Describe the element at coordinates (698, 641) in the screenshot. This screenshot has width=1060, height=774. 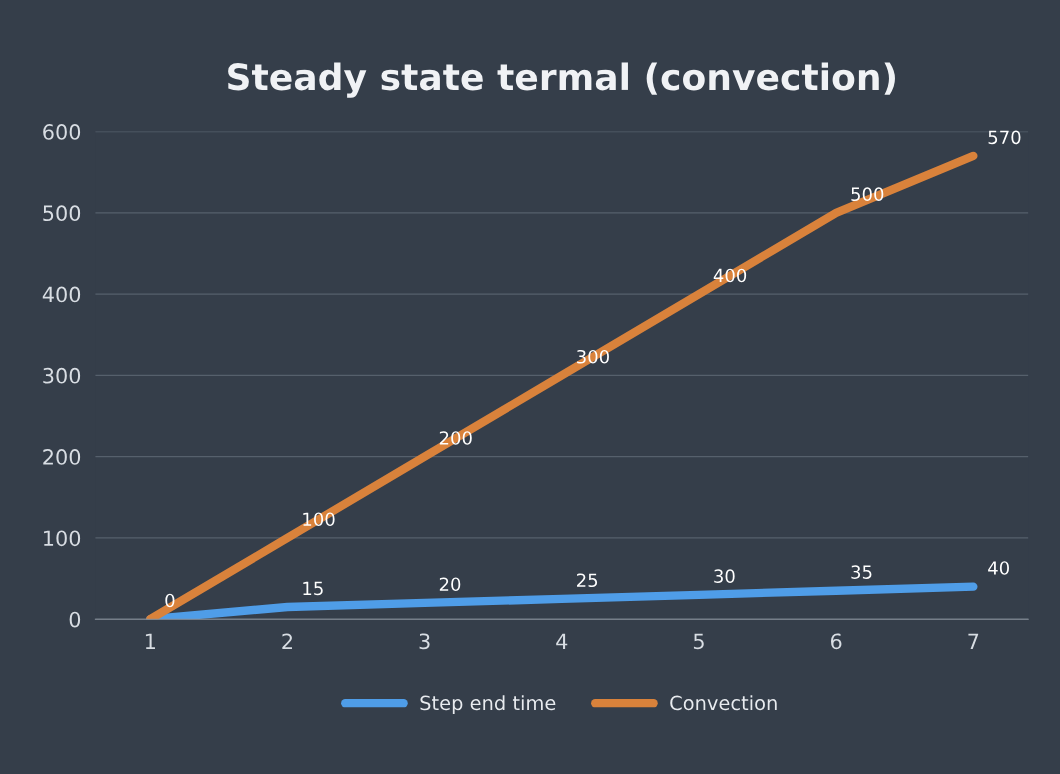
I see `x-tick-label: 5` at that location.